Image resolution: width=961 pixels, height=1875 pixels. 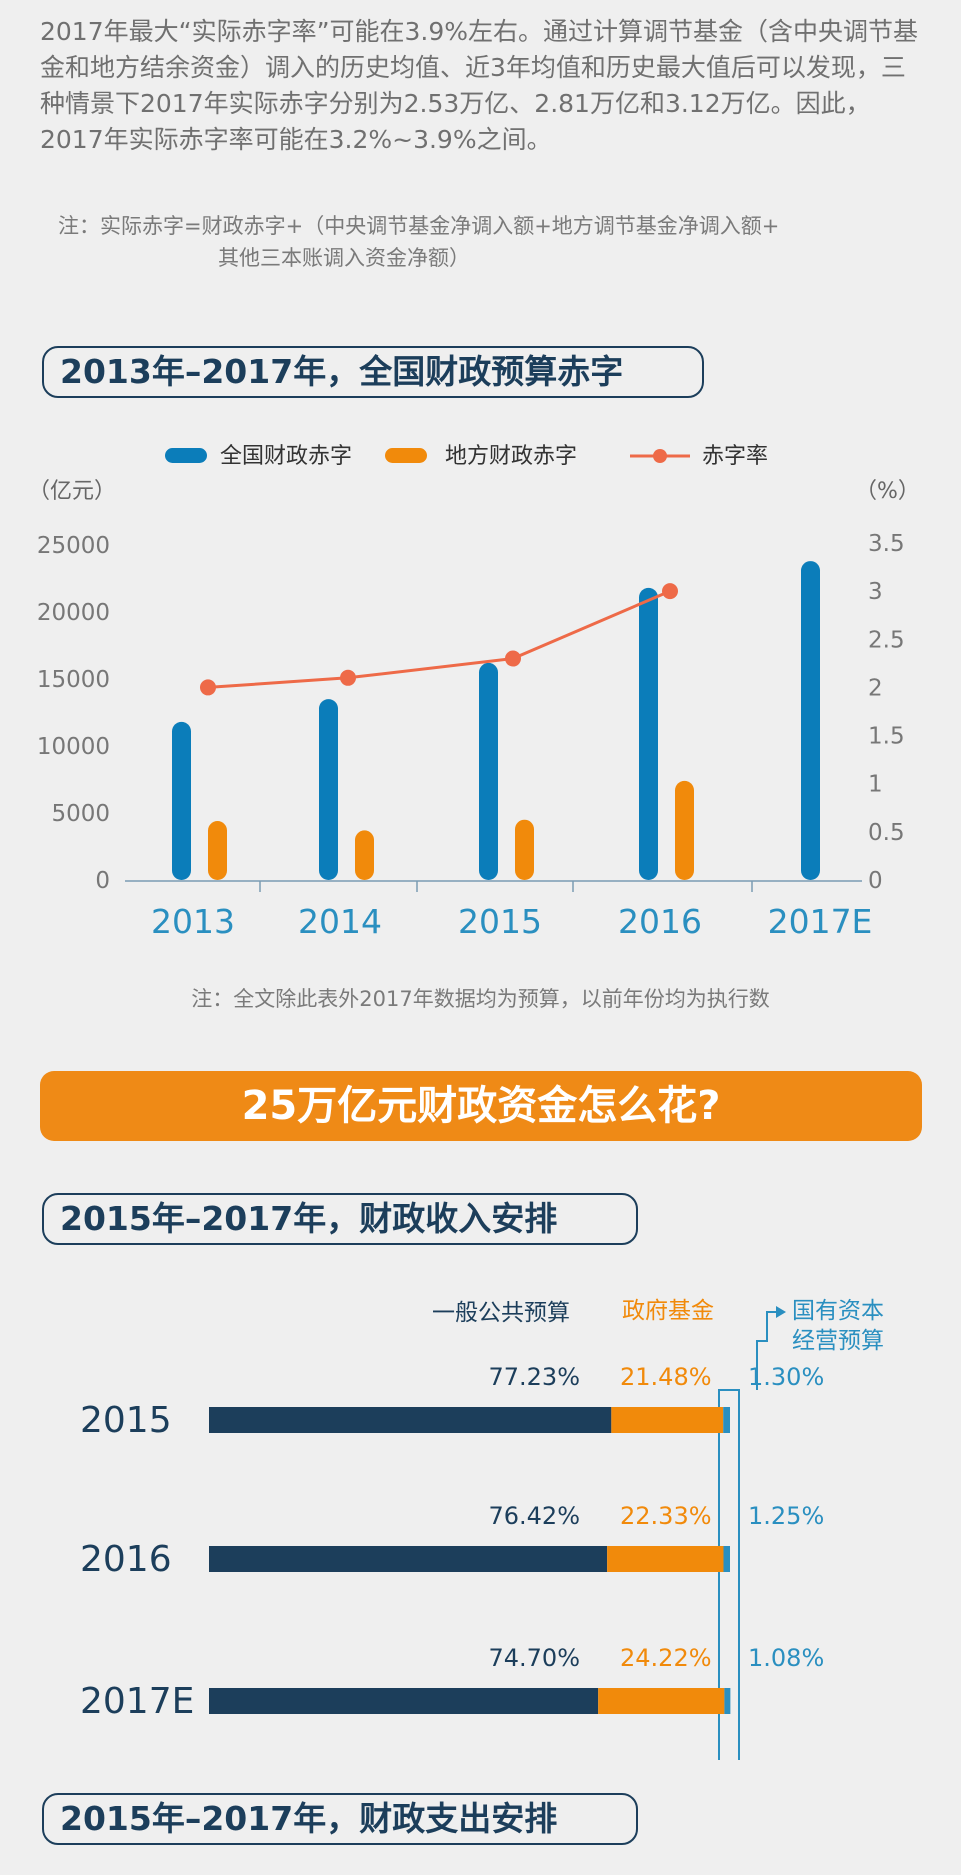 I want to click on bar-national-2014, so click(x=328, y=789).